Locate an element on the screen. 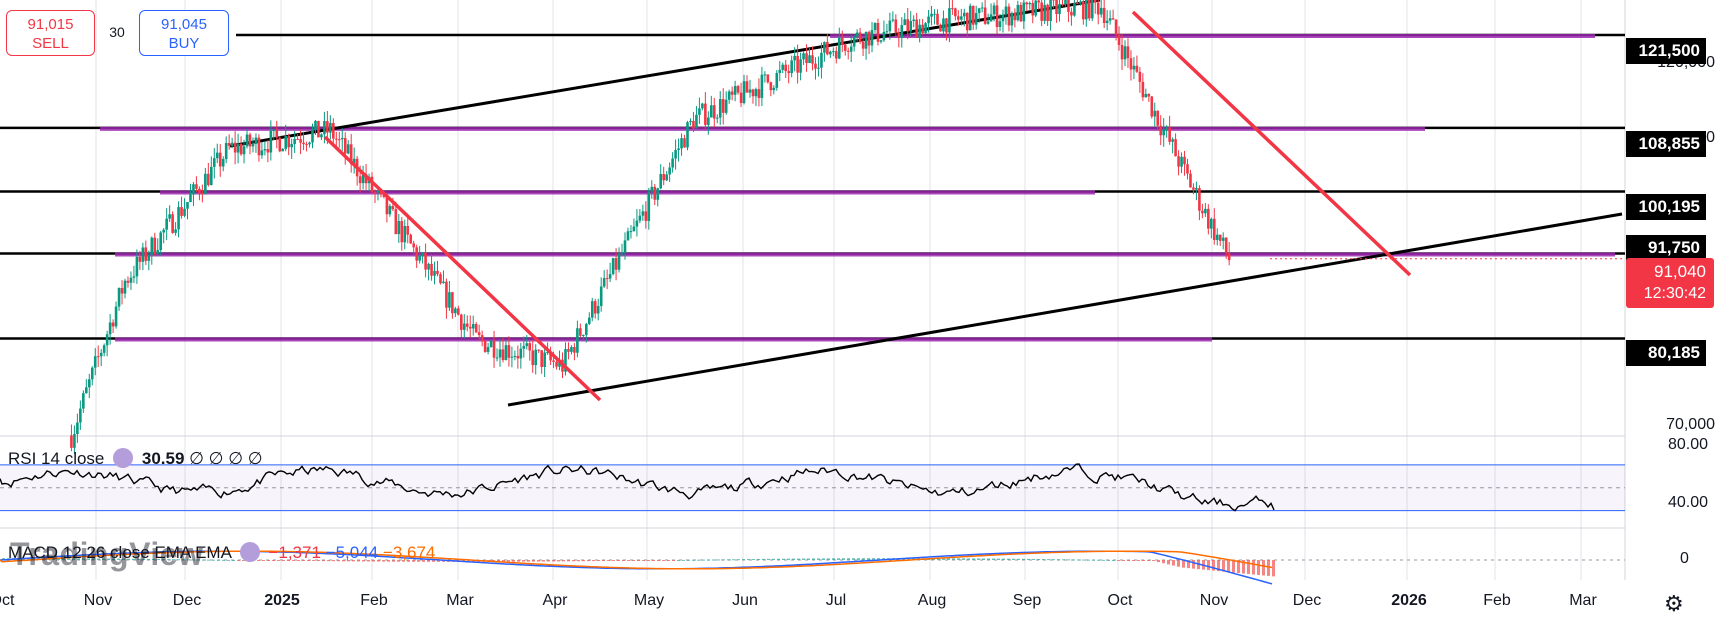 The image size is (1723, 618). buy-button: 91,045 BUY is located at coordinates (184, 33).